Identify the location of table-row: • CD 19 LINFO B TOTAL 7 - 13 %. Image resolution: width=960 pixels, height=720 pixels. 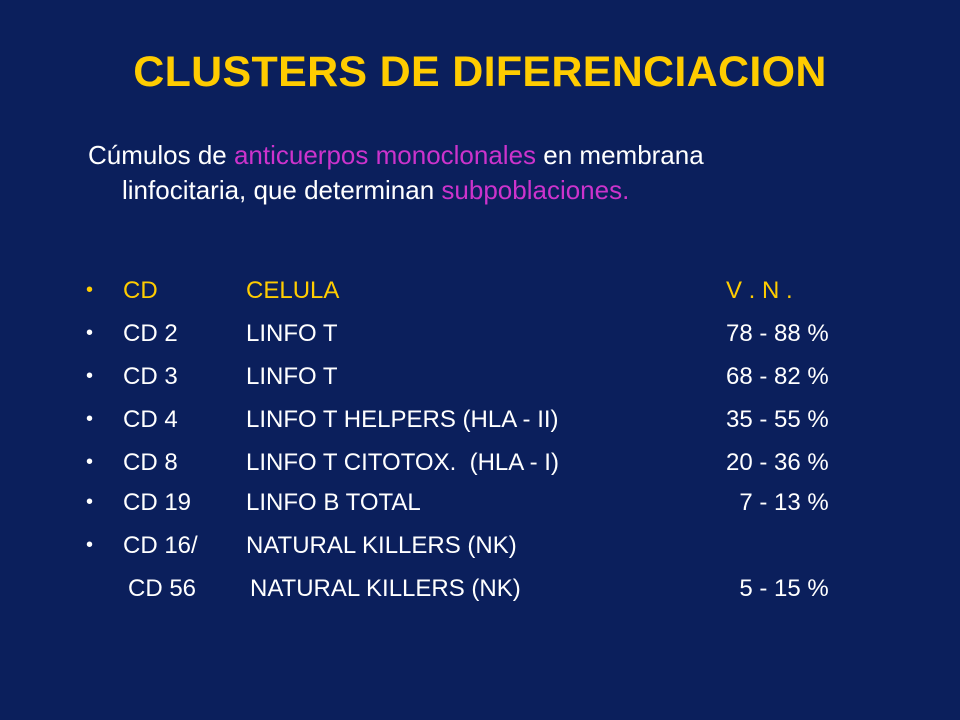
(480, 509).